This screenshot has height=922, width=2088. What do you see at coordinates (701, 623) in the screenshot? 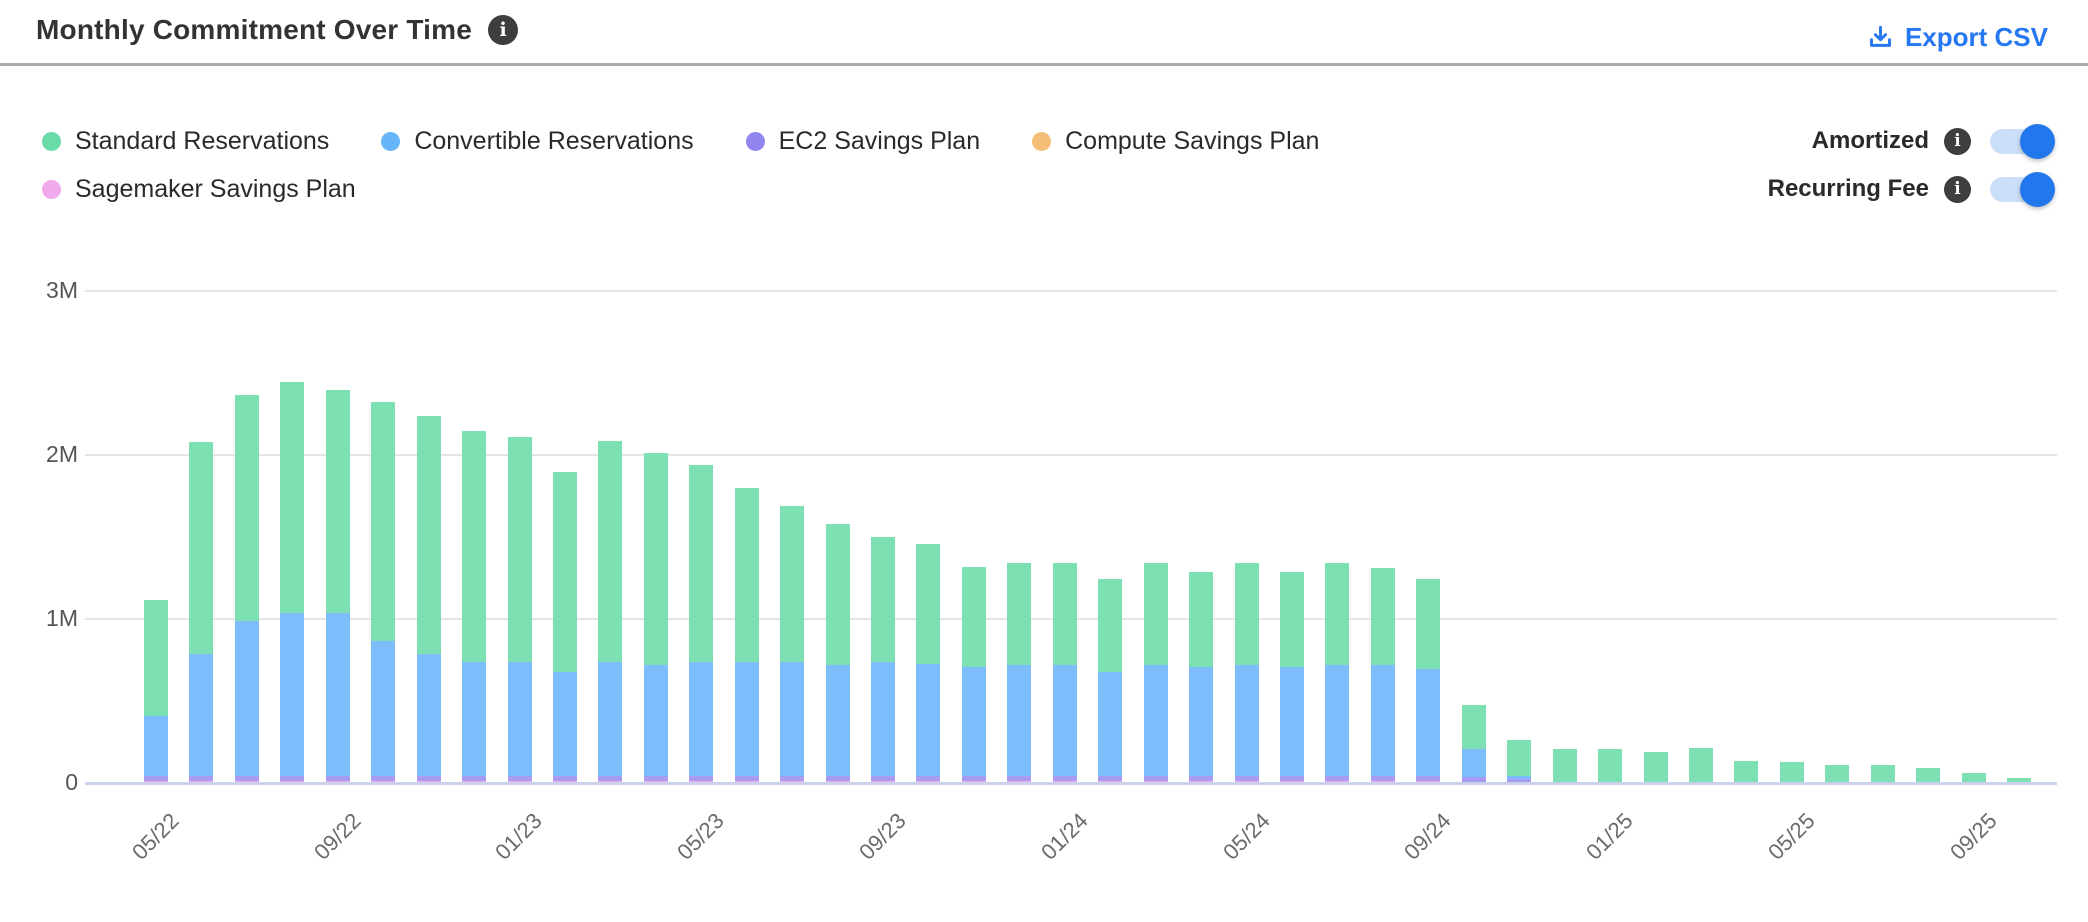
I see `bar-05/23` at bounding box center [701, 623].